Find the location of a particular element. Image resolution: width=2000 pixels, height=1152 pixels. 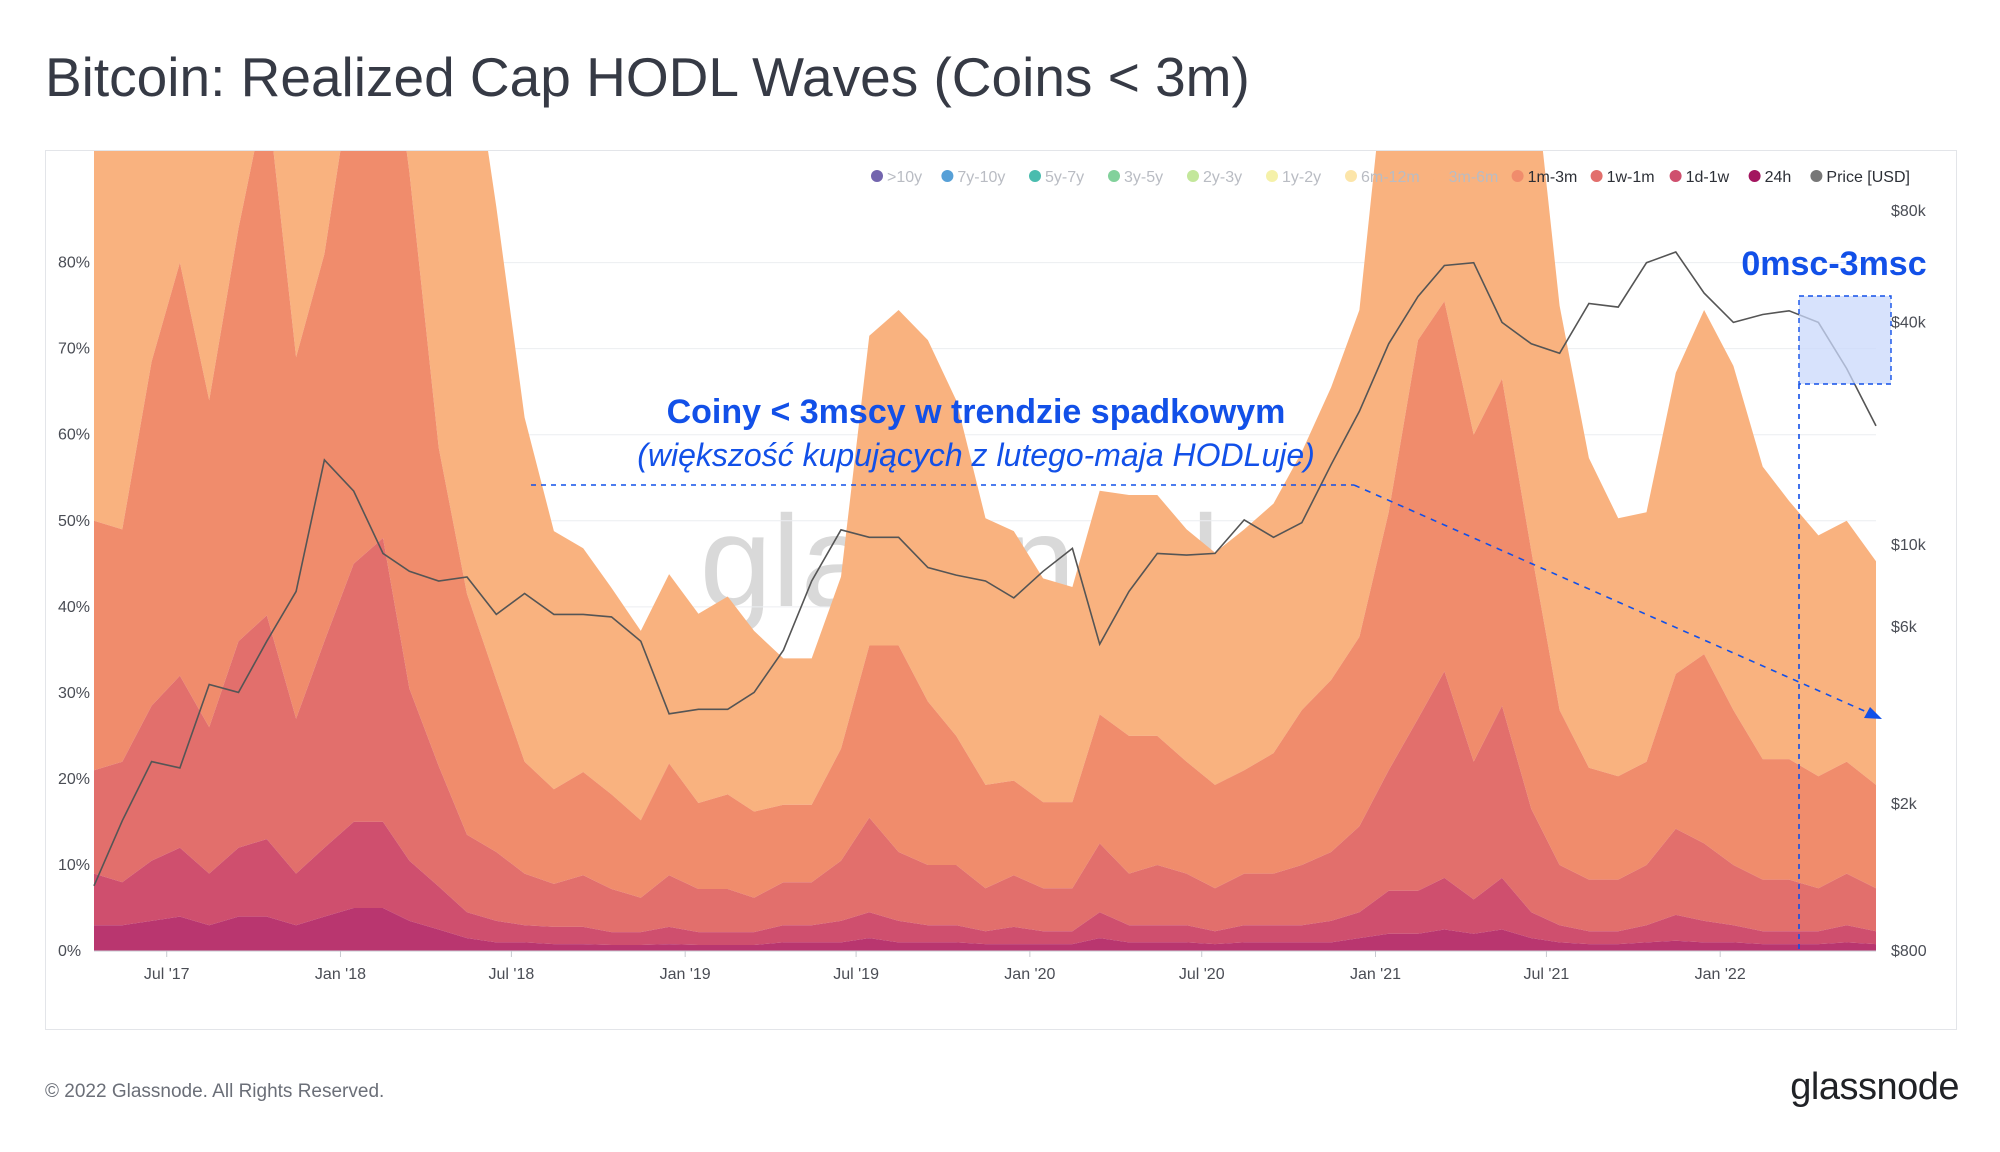

x-tick-label: Jul '17 is located at coordinates (167, 974).